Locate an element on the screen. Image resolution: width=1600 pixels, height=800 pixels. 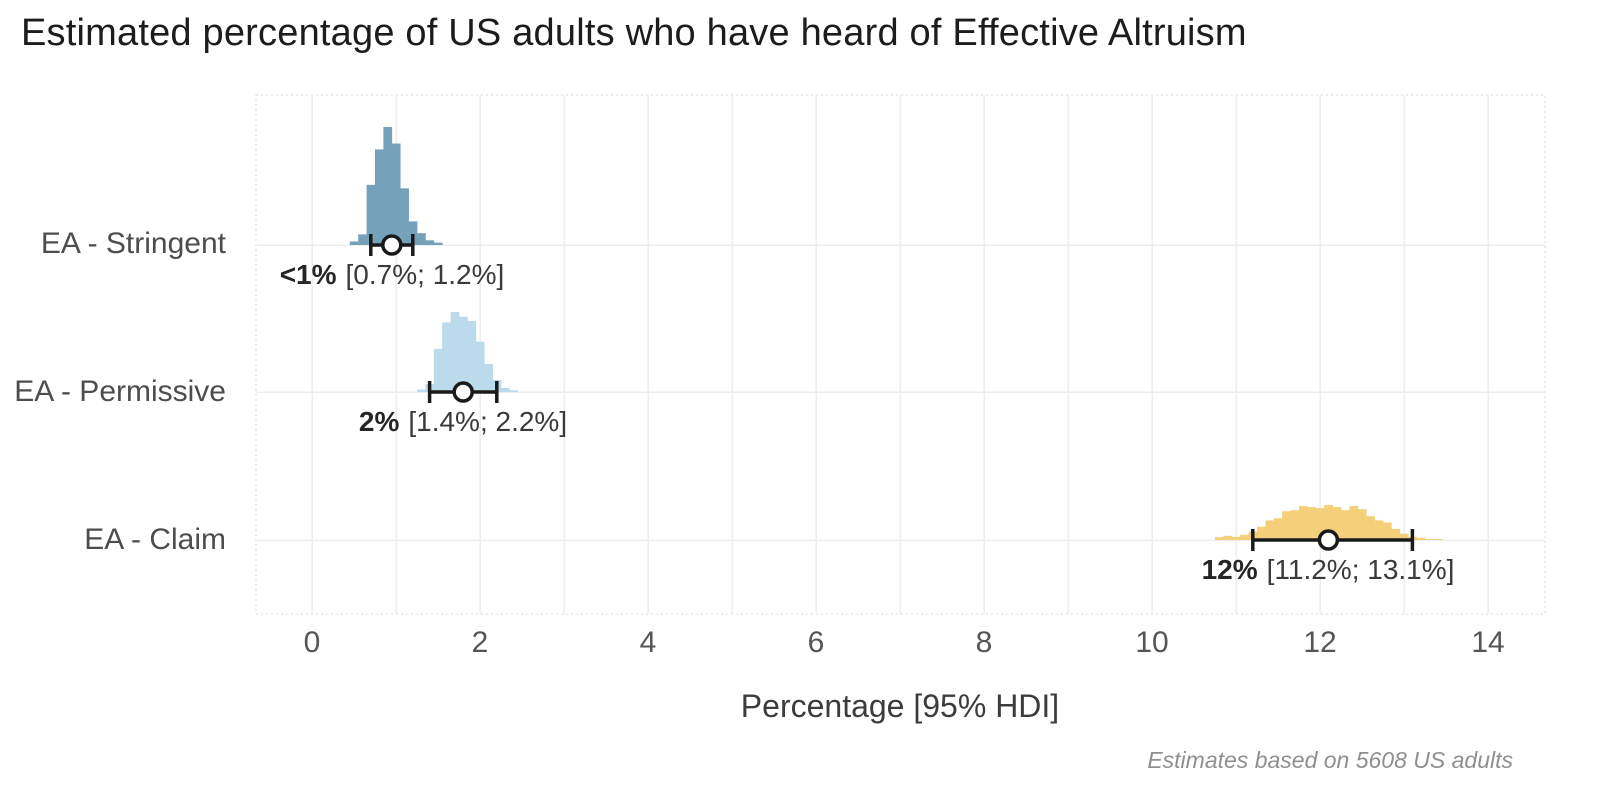
x-tick-label: 0 is located at coordinates (312, 642).